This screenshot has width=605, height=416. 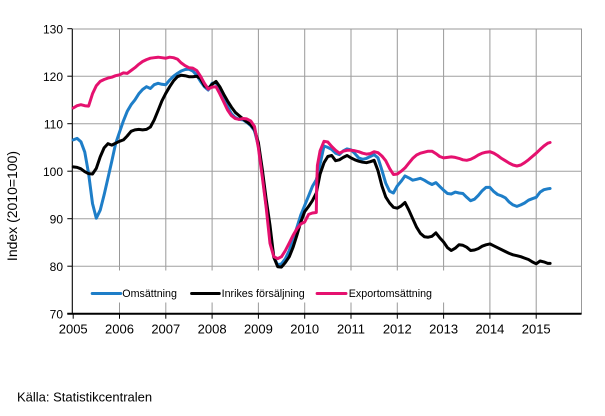 What do you see at coordinates (53, 77) in the screenshot?
I see `svg-text: 120` at bounding box center [53, 77].